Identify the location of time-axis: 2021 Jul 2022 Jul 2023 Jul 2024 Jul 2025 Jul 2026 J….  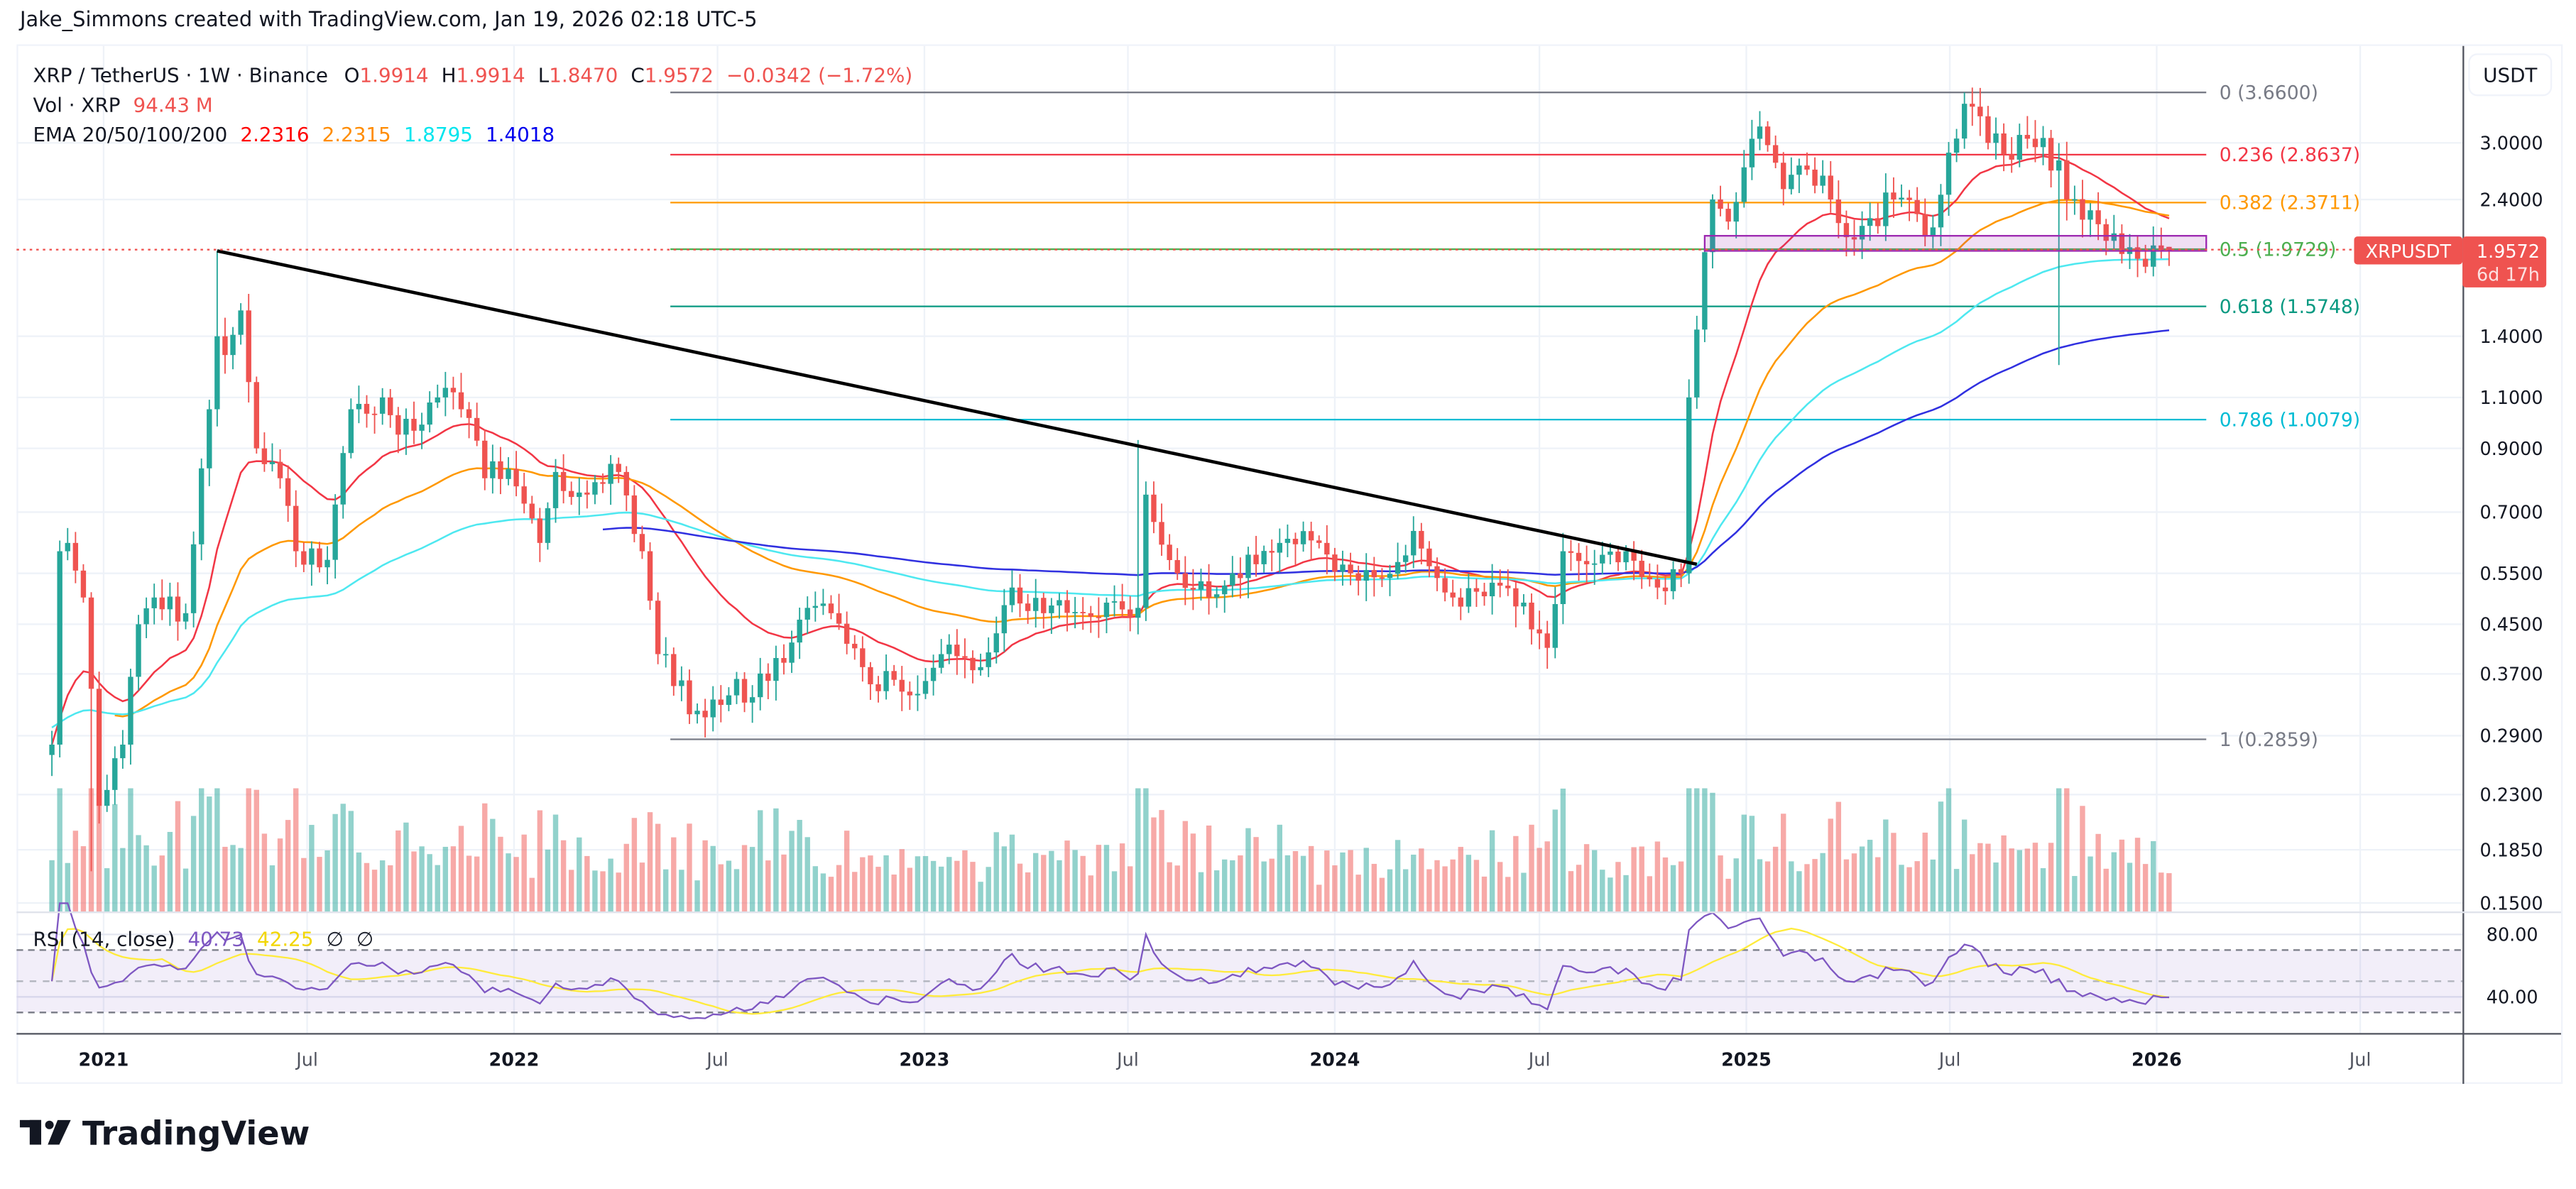
(1225, 1059).